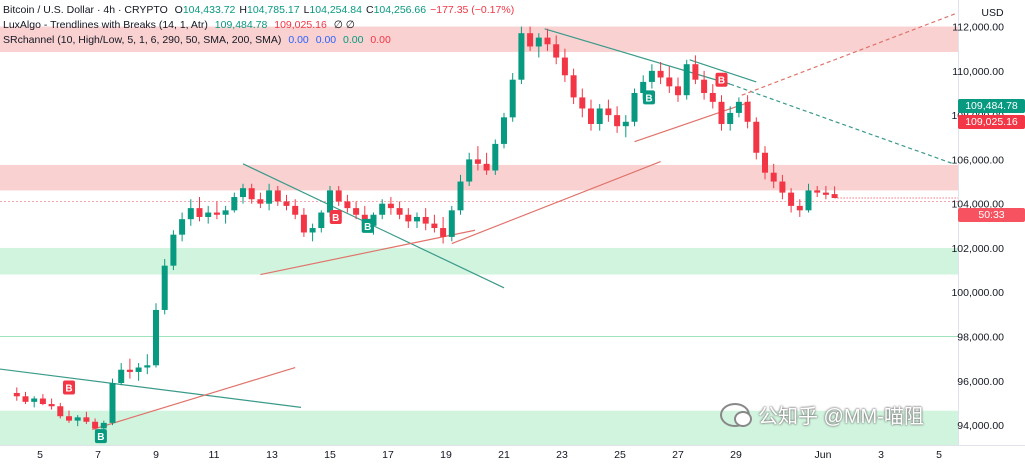 The image size is (1025, 464). Describe the element at coordinates (881, 455) in the screenshot. I see `x-tick-label: 3` at that location.